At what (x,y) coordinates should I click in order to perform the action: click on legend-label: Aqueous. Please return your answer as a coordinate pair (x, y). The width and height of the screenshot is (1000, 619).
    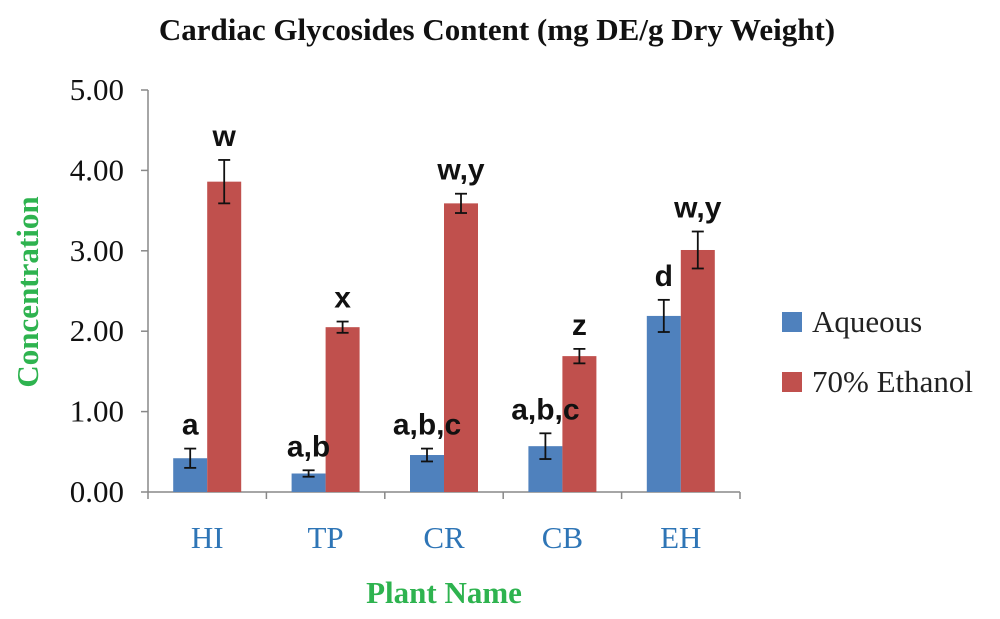
    Looking at the image, I should click on (867, 321).